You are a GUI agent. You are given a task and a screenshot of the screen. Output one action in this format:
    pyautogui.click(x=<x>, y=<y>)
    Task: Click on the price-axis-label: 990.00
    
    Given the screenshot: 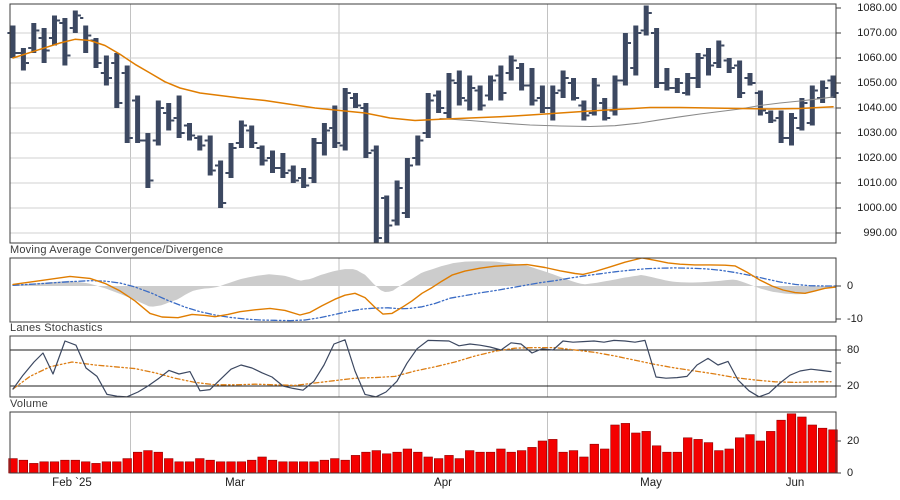 What is the action you would take?
    pyautogui.click(x=880, y=232)
    